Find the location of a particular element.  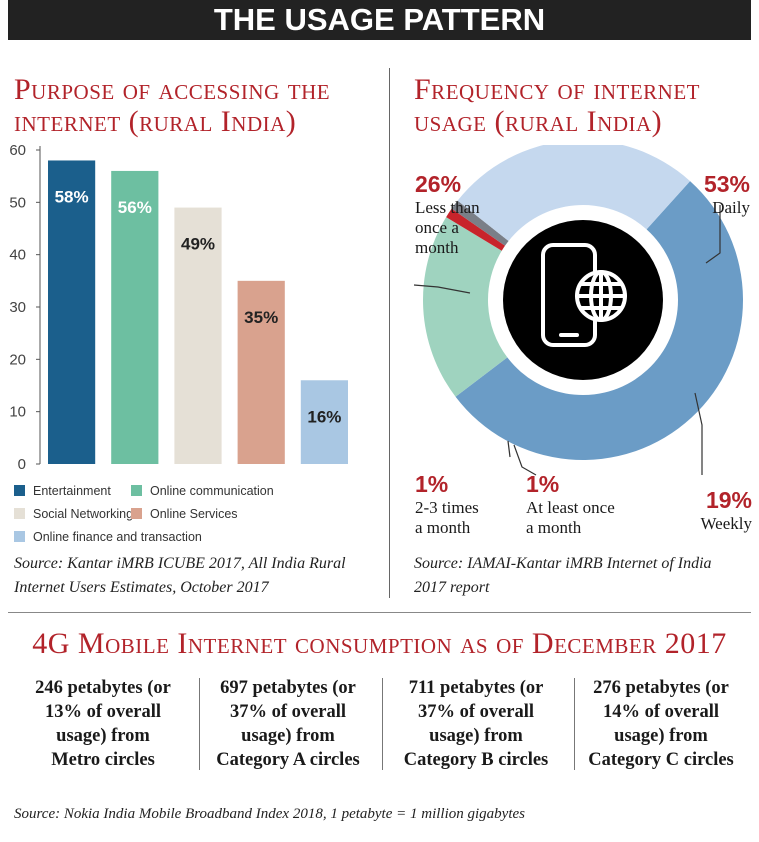

label-less-than-once: 26% Less than once a month is located at coordinates (447, 214).